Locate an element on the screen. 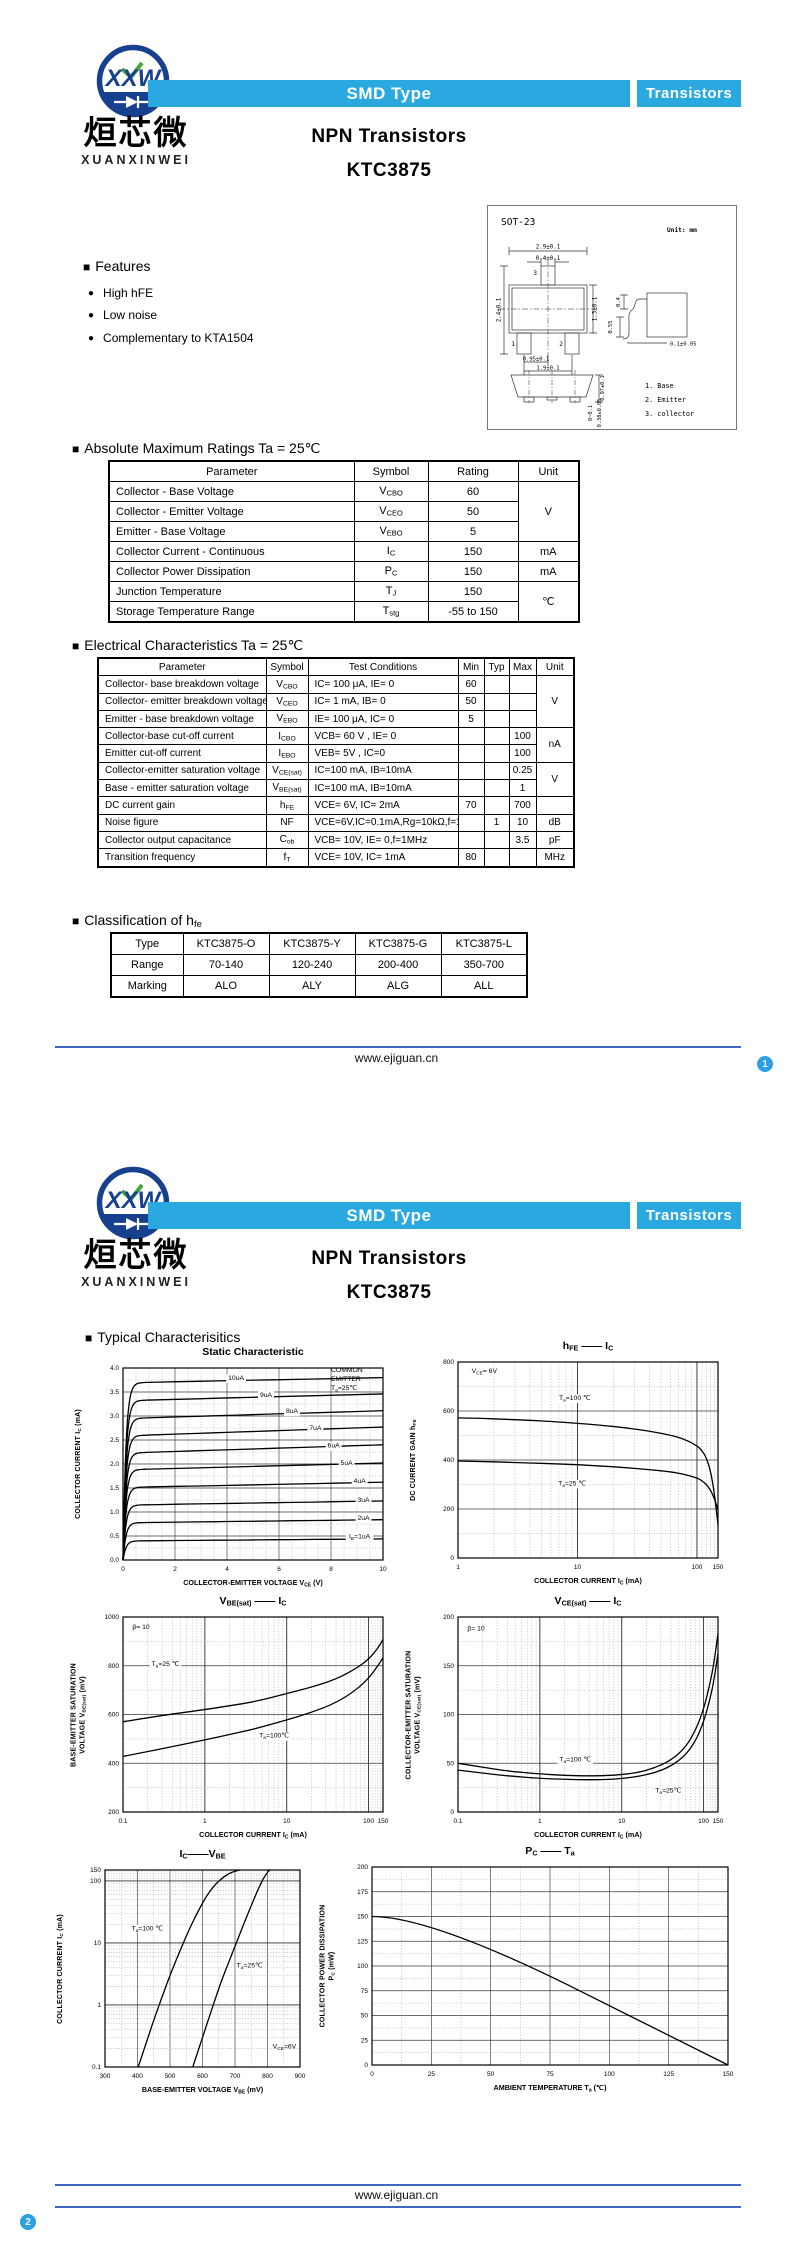 The image size is (793, 2244). cell-unit: MHz is located at coordinates (555, 858).